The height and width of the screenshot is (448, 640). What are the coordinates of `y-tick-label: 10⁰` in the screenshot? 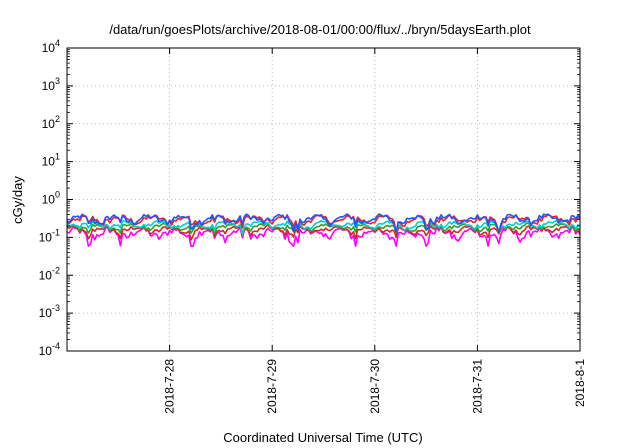 It's located at (51, 198).